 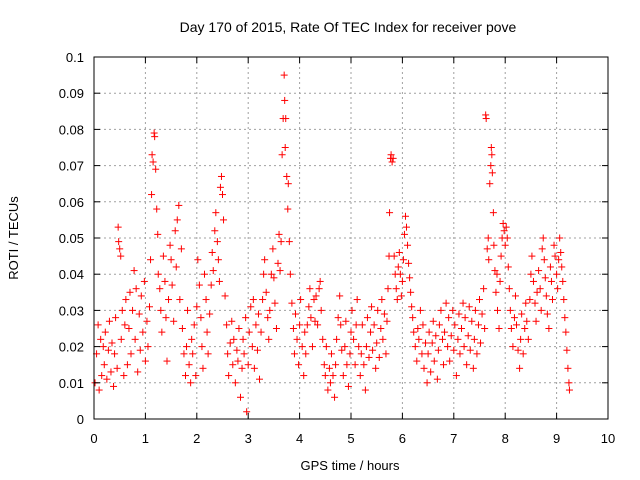 What do you see at coordinates (71, 166) in the screenshot?
I see `y-tick-label: 0.07` at bounding box center [71, 166].